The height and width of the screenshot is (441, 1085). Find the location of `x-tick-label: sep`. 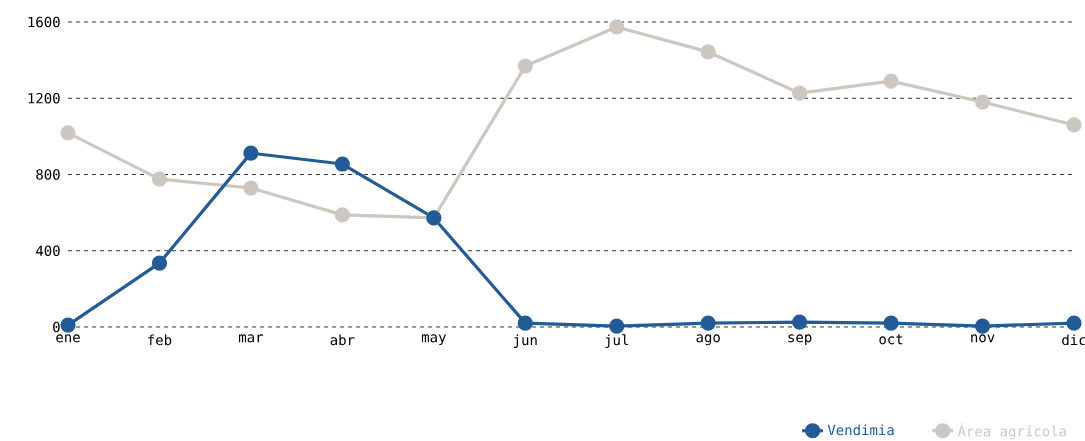

x-tick-label: sep is located at coordinates (800, 340).